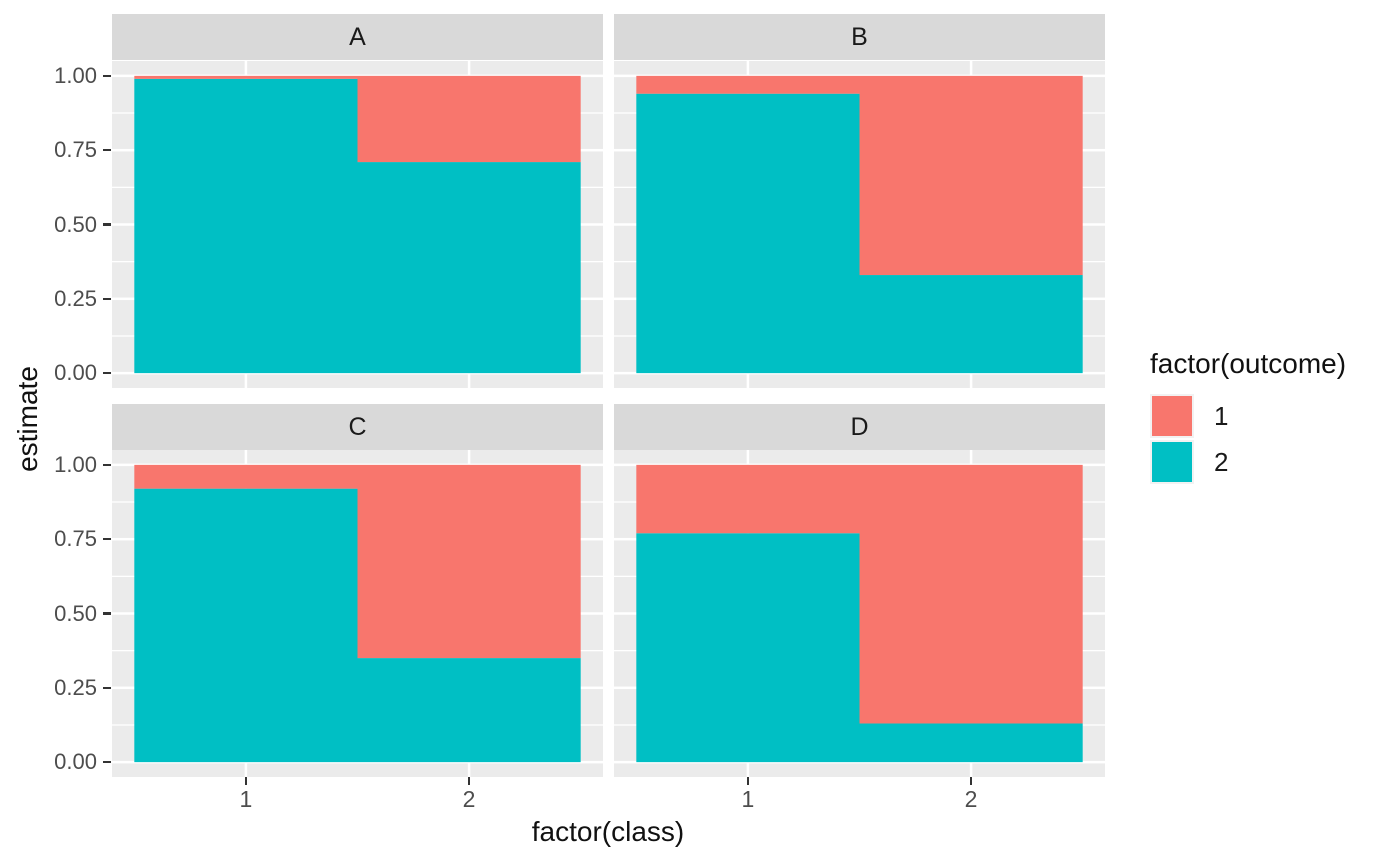 This screenshot has width=1400, height=866. I want to click on facet-strip-D: D, so click(859, 427).